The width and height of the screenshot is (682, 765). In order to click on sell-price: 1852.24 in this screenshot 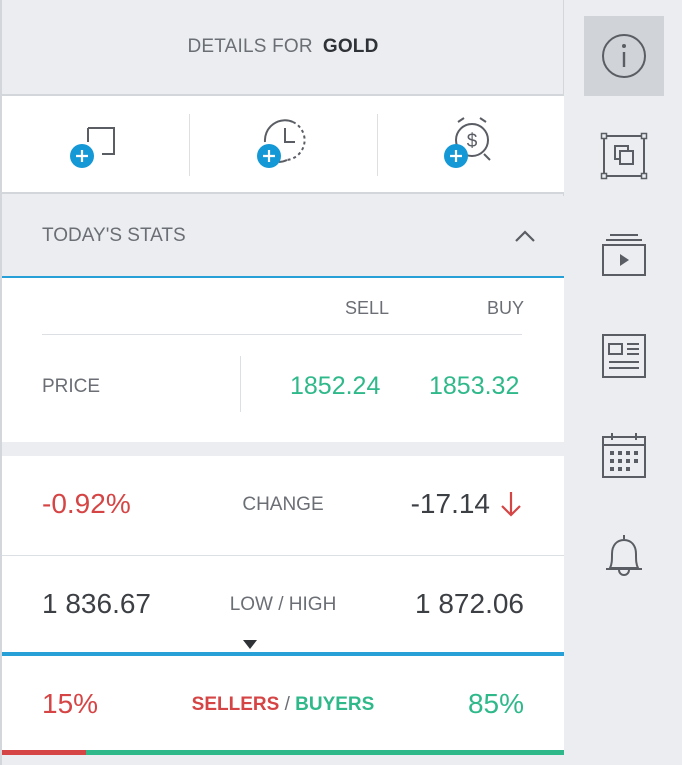, I will do `click(335, 386)`.